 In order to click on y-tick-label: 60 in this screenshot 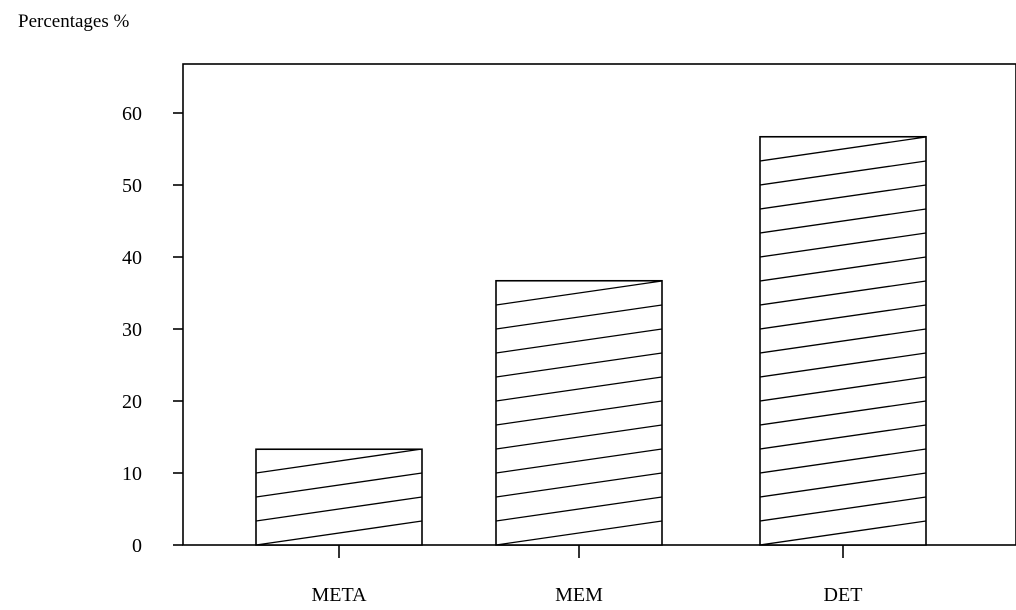, I will do `click(132, 114)`.